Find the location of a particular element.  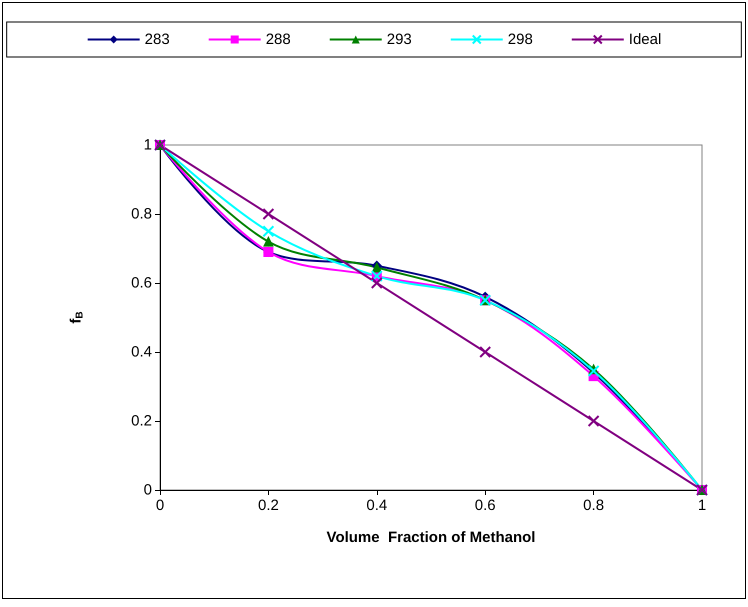

x-axis-title: Volume Fraction of Methanol is located at coordinates (431, 537).